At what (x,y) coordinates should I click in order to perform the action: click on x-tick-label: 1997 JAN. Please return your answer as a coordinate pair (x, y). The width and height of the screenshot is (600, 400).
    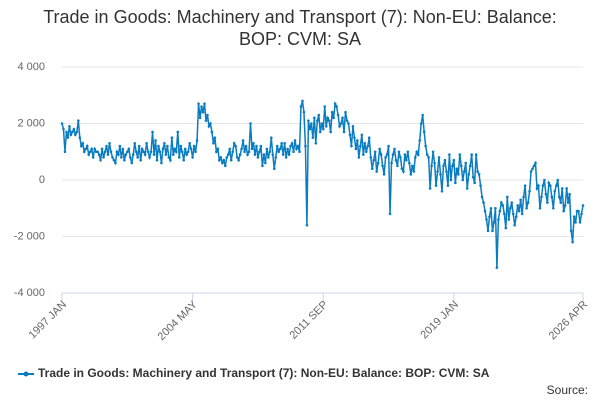
    Looking at the image, I should click on (48, 320).